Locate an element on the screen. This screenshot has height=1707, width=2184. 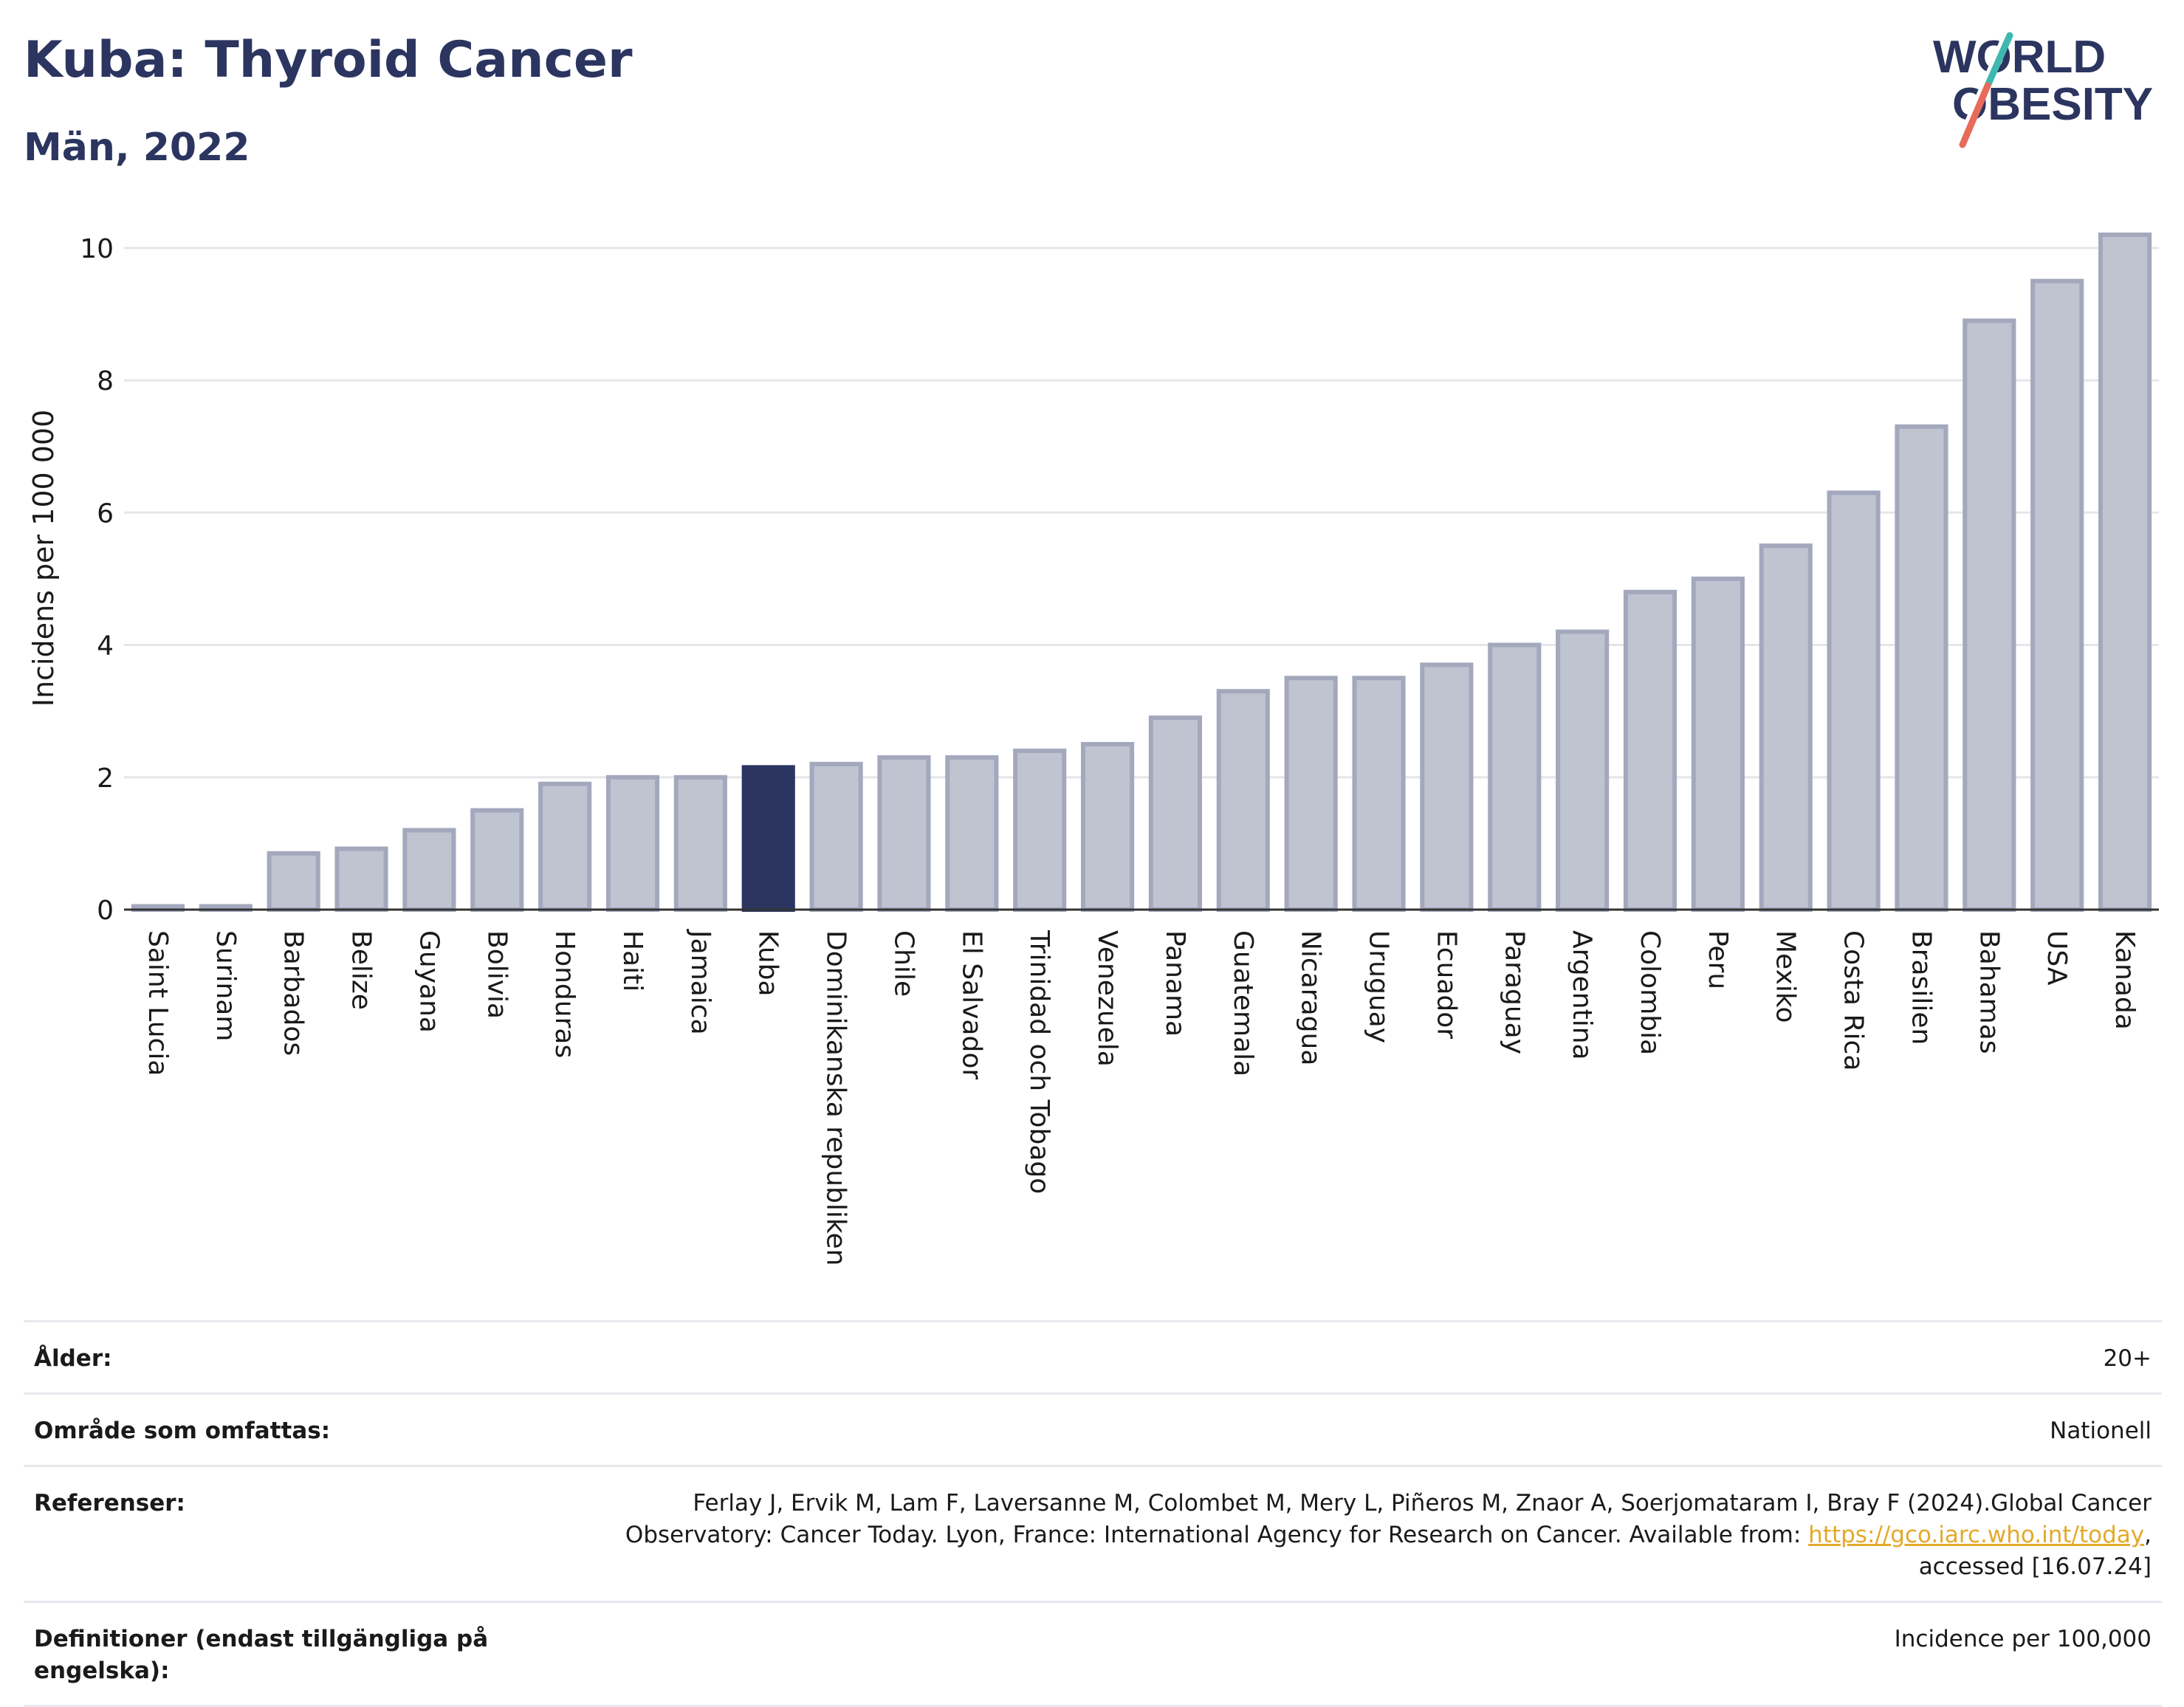
x-tick-label: Kuba is located at coordinates (768, 964).